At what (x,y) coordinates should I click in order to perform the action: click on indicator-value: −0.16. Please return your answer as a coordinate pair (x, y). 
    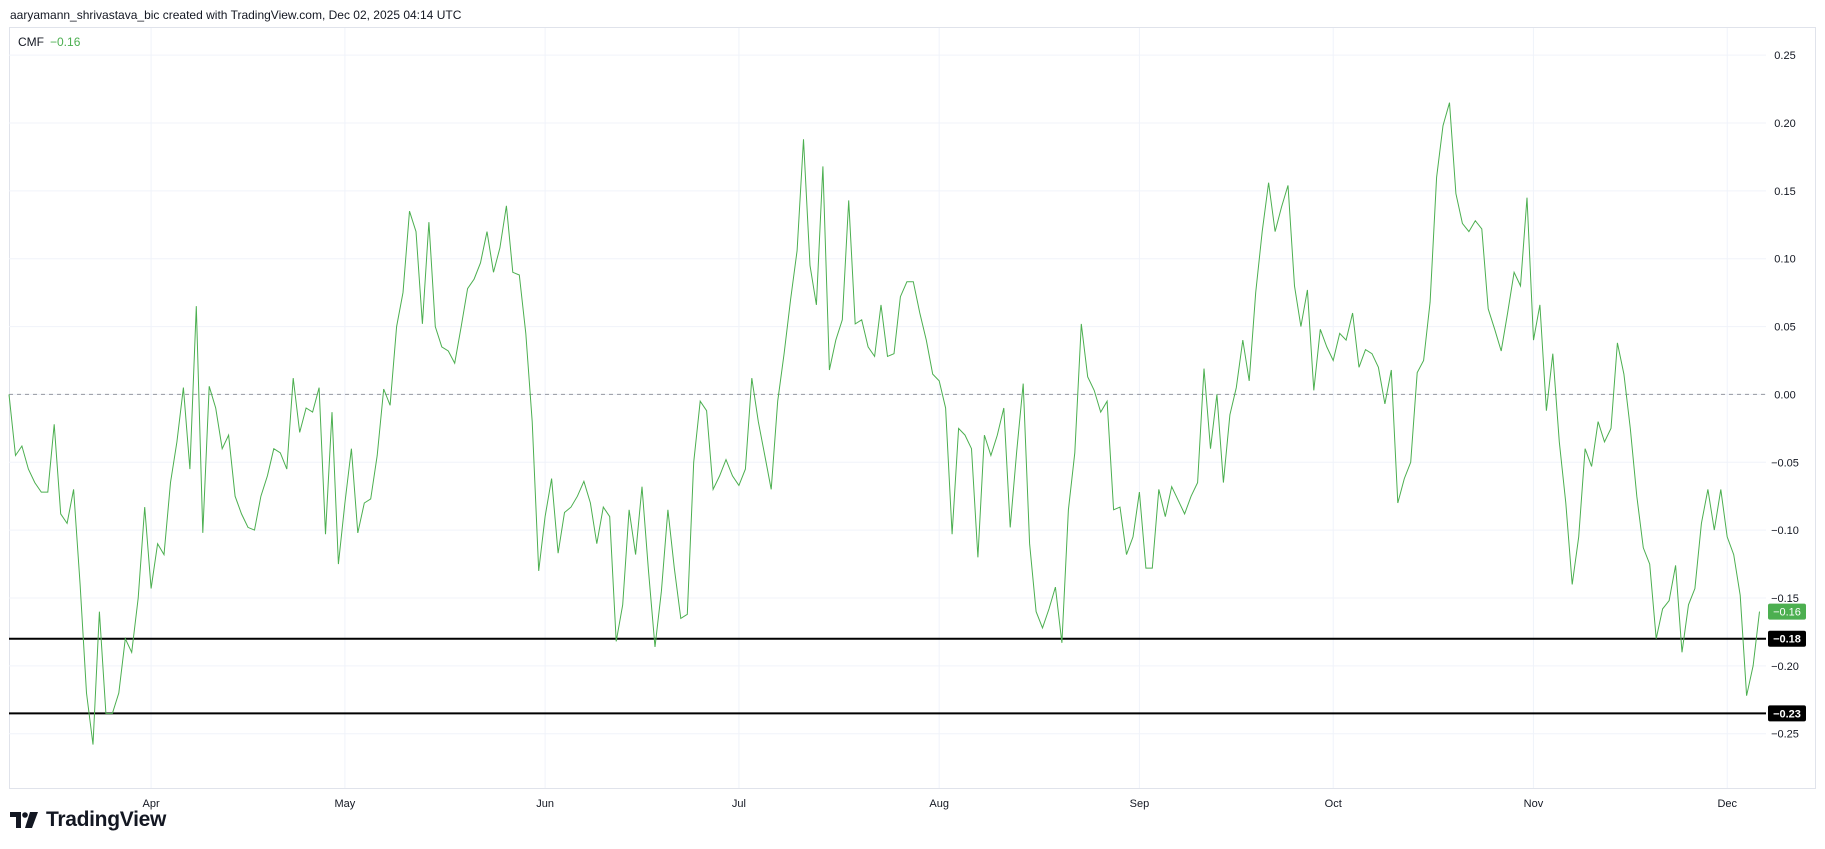
    Looking at the image, I should click on (65, 42).